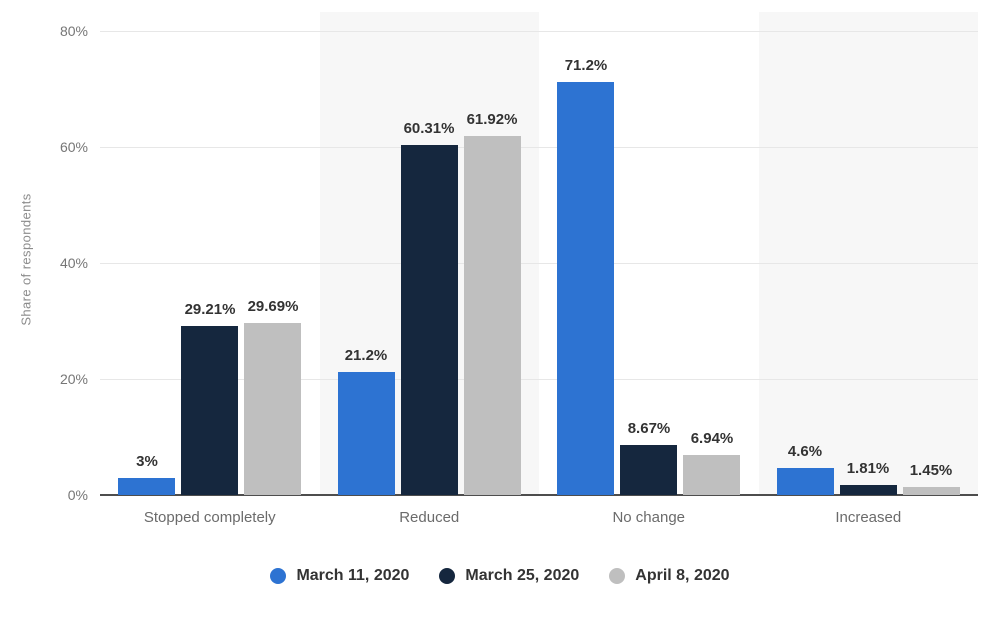 This screenshot has height=620, width=1000. I want to click on legend-item-march-11-2020: March 11, 2020, so click(339, 576).